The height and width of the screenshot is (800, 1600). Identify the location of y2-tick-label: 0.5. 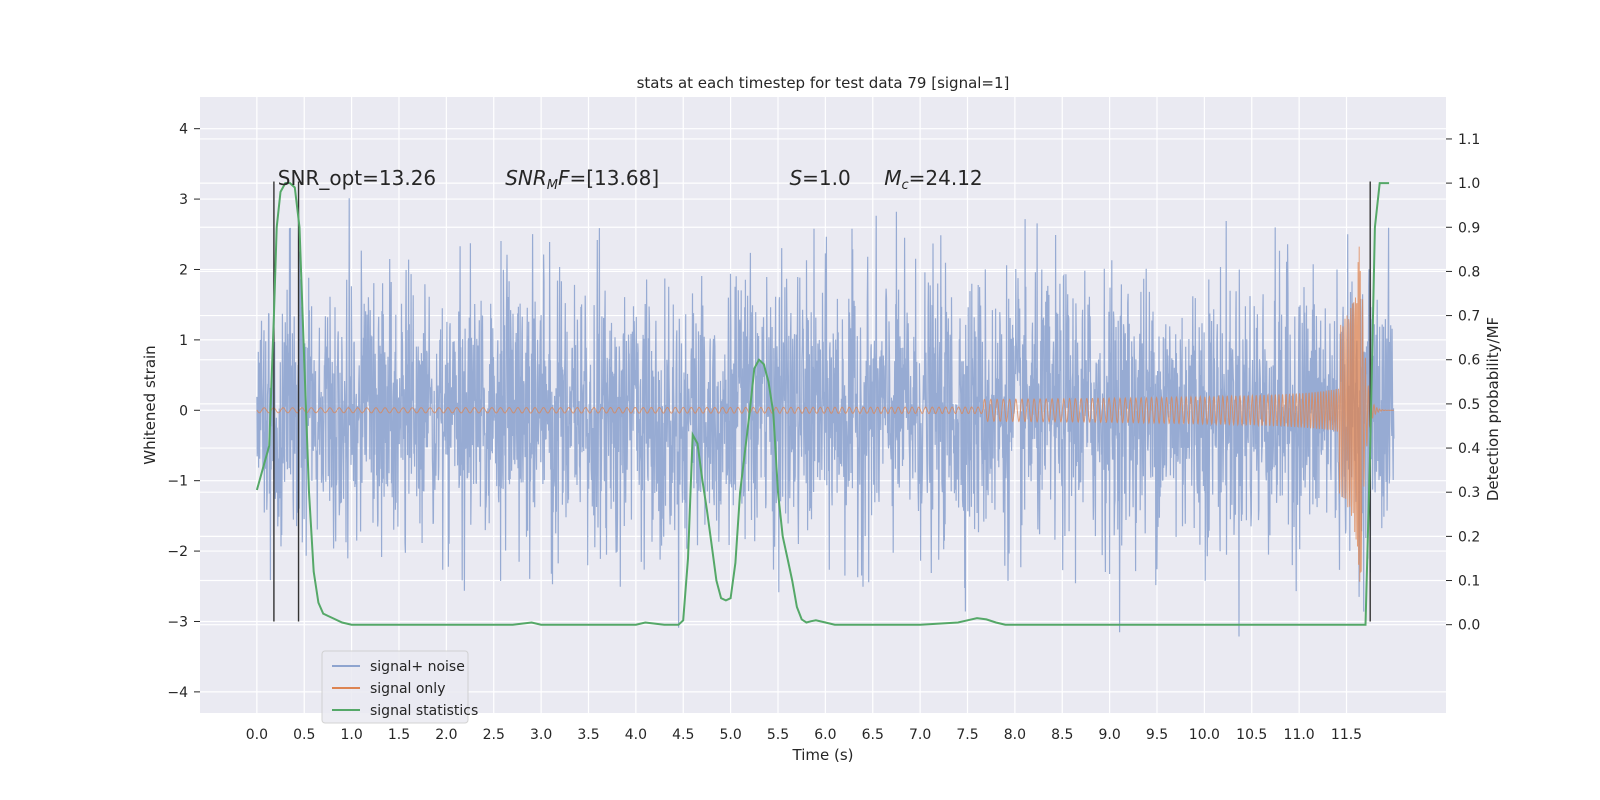
(1469, 405).